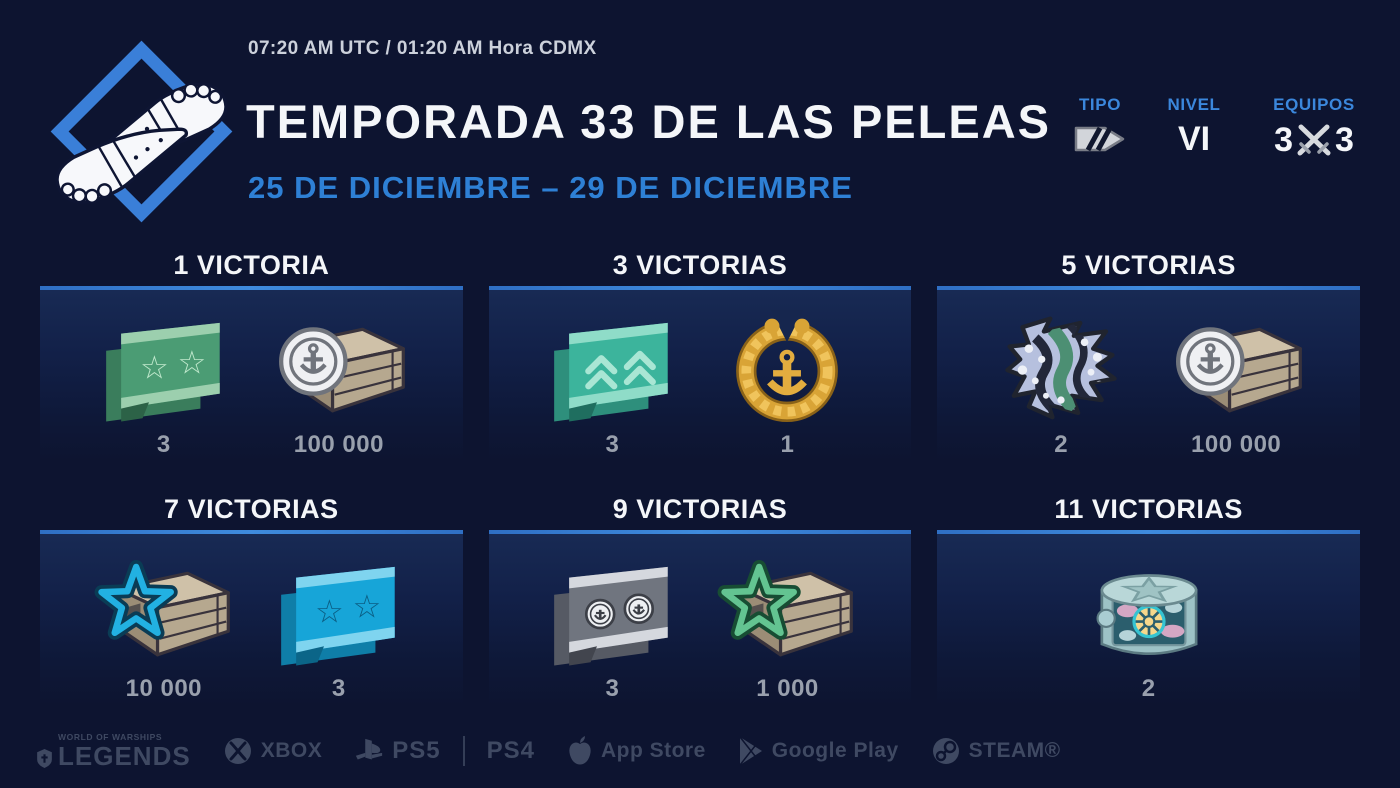 This screenshot has height=788, width=1400. What do you see at coordinates (422, 48) in the screenshot?
I see `event-time: 07:20 AM UTC / 01:20 AM Hora CDMX` at bounding box center [422, 48].